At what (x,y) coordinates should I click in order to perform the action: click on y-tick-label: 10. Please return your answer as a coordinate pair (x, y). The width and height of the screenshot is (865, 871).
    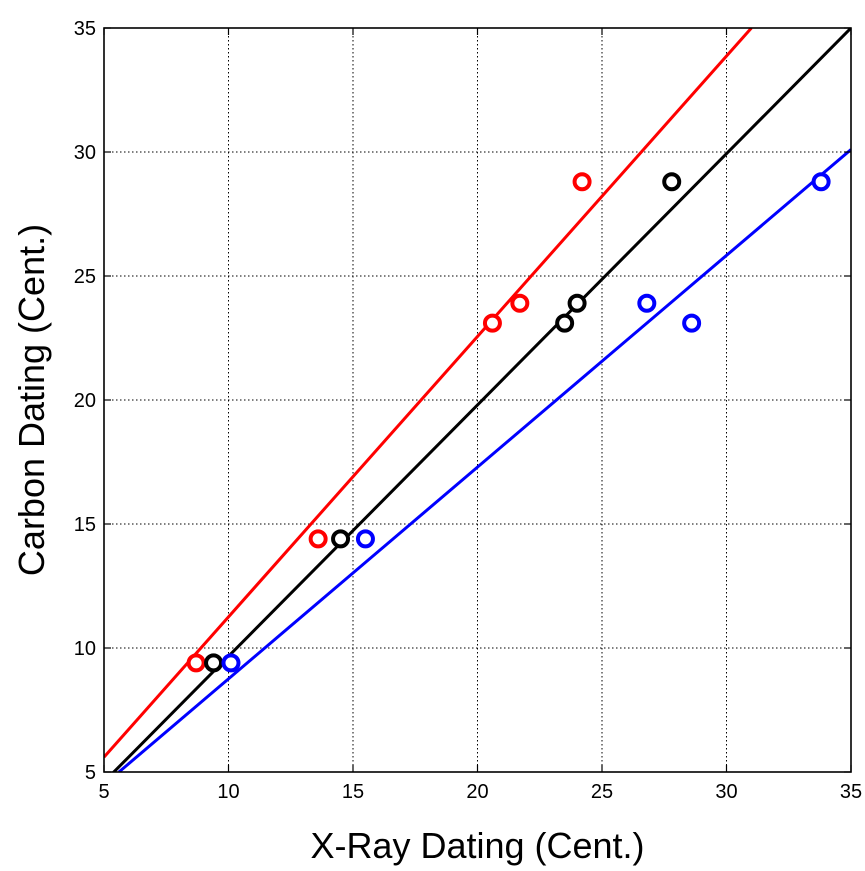
    Looking at the image, I should click on (85, 649).